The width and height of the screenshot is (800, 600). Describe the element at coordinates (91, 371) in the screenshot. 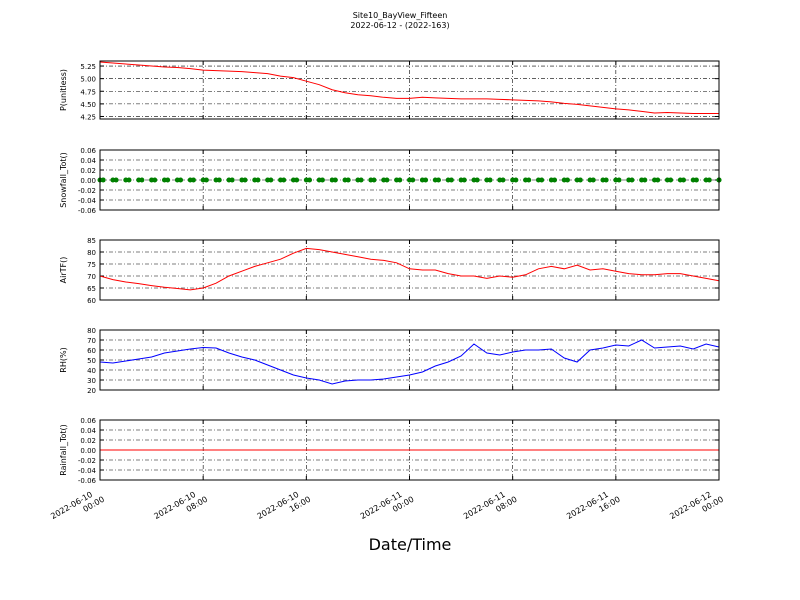

I see `y-tick-label: 40` at that location.